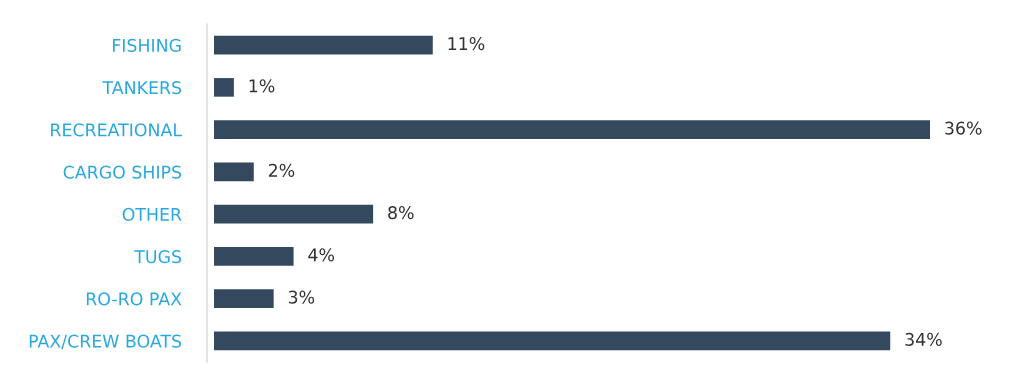  Describe the element at coordinates (147, 45) in the screenshot. I see `y-tick-label: FISHING` at that location.